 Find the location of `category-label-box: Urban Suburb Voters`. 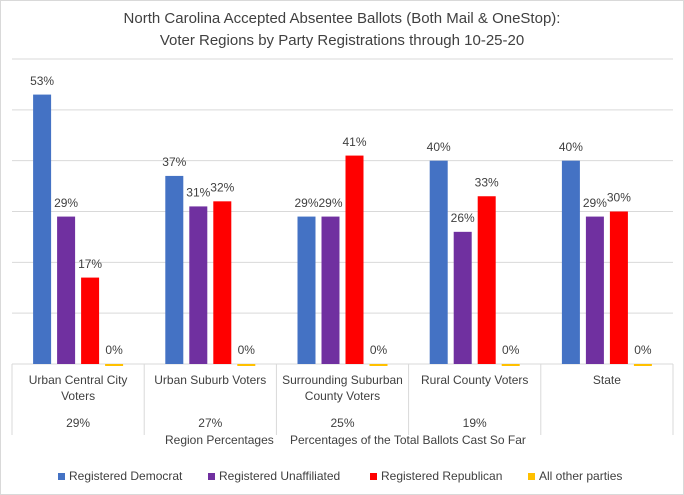

category-label-box: Urban Suburb Voters is located at coordinates (210, 380).